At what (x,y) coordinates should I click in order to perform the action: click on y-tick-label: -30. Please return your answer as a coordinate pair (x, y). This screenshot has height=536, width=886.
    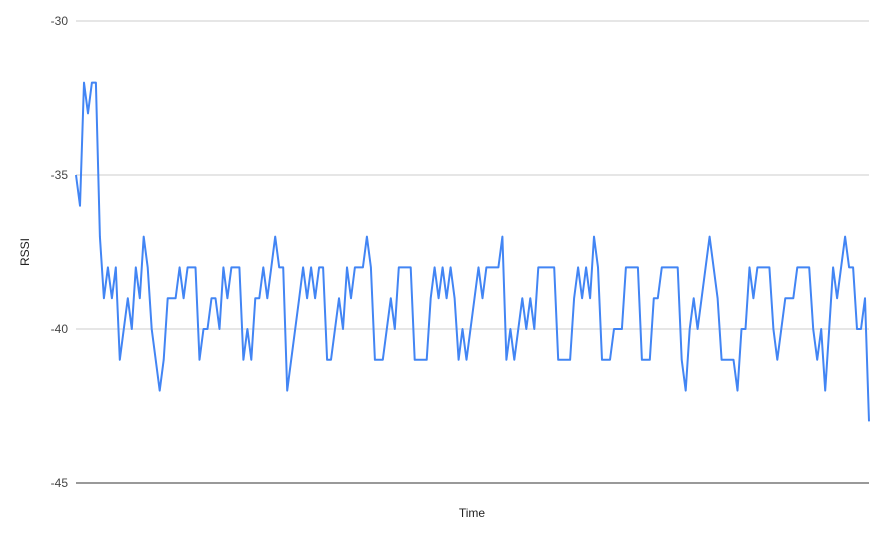
    Looking at the image, I should click on (60, 21).